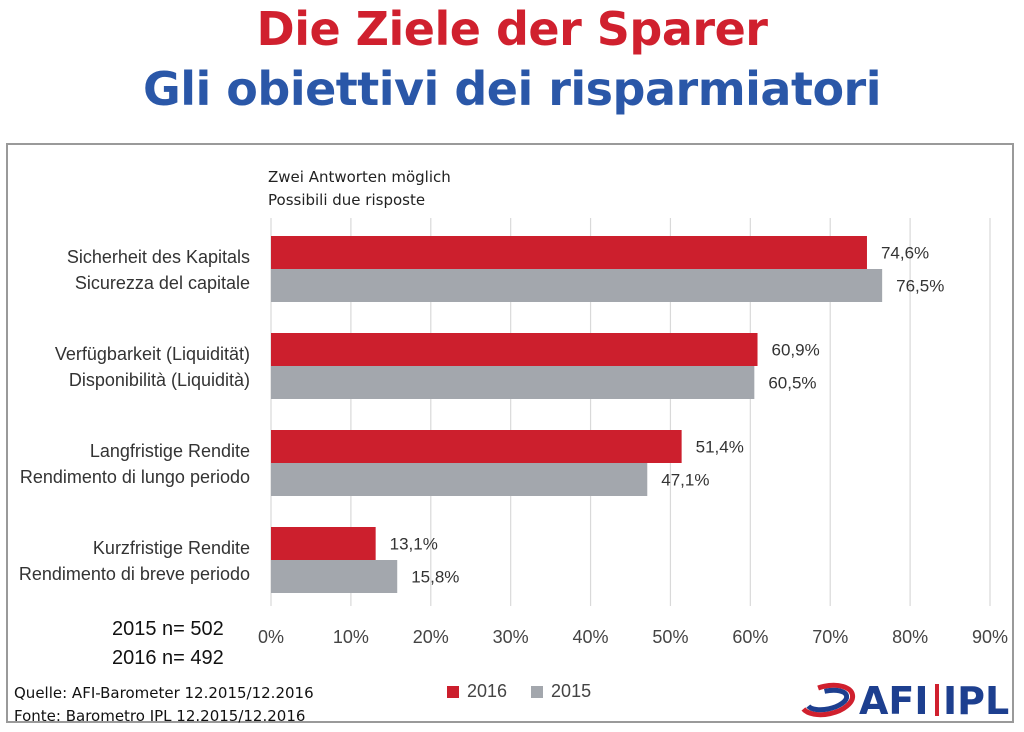 The width and height of the screenshot is (1024, 732). I want to click on logo-swoosh-red, so click(827, 700).